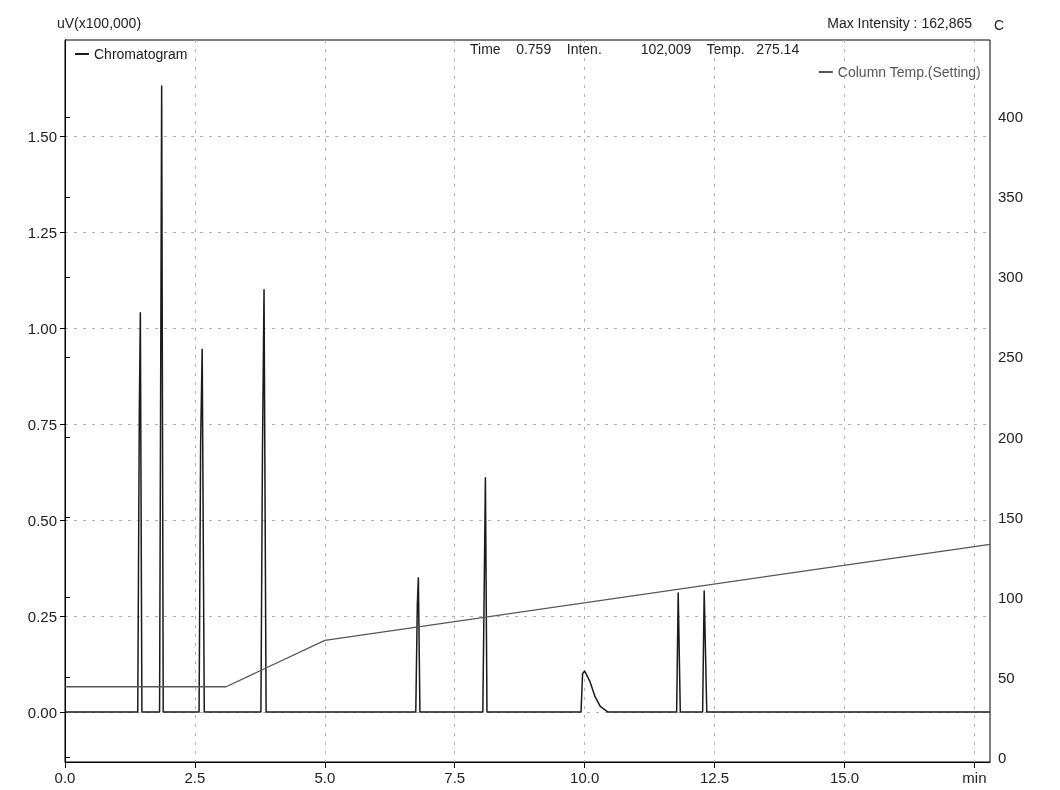 Image resolution: width=1060 pixels, height=790 pixels. I want to click on y2-tick-label: 150, so click(1011, 517).